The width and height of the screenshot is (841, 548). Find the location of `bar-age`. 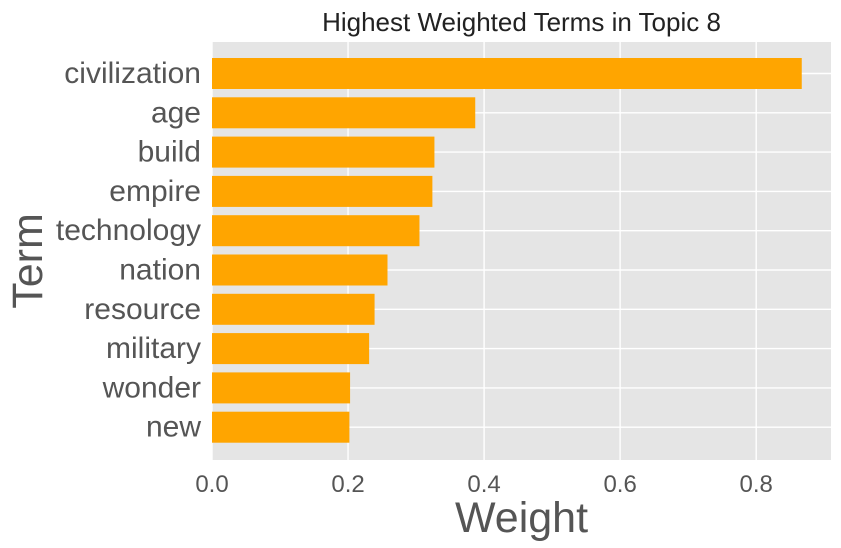

bar-age is located at coordinates (344, 113).